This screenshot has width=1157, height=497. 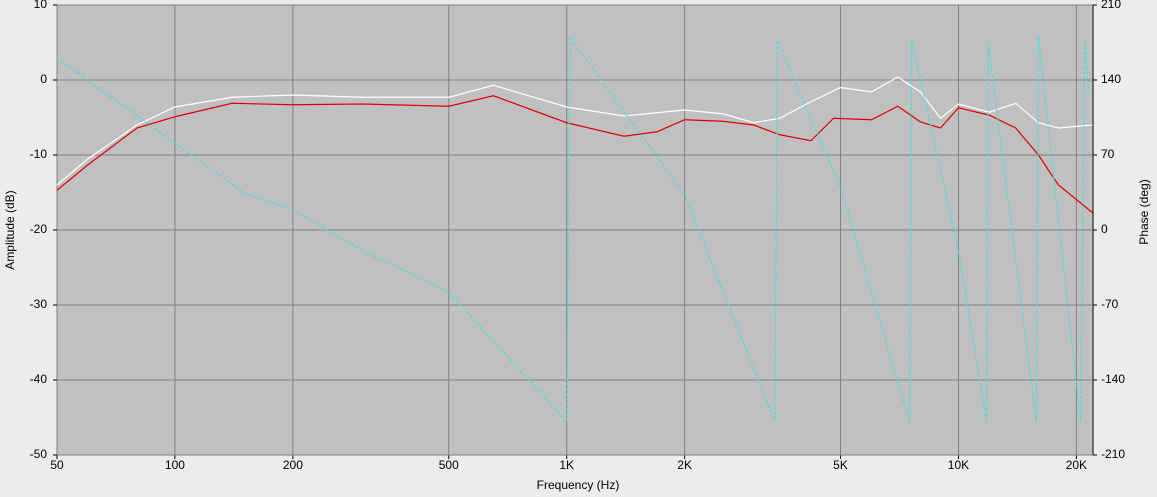 I want to click on x-tick-label: 1K, so click(x=566, y=465).